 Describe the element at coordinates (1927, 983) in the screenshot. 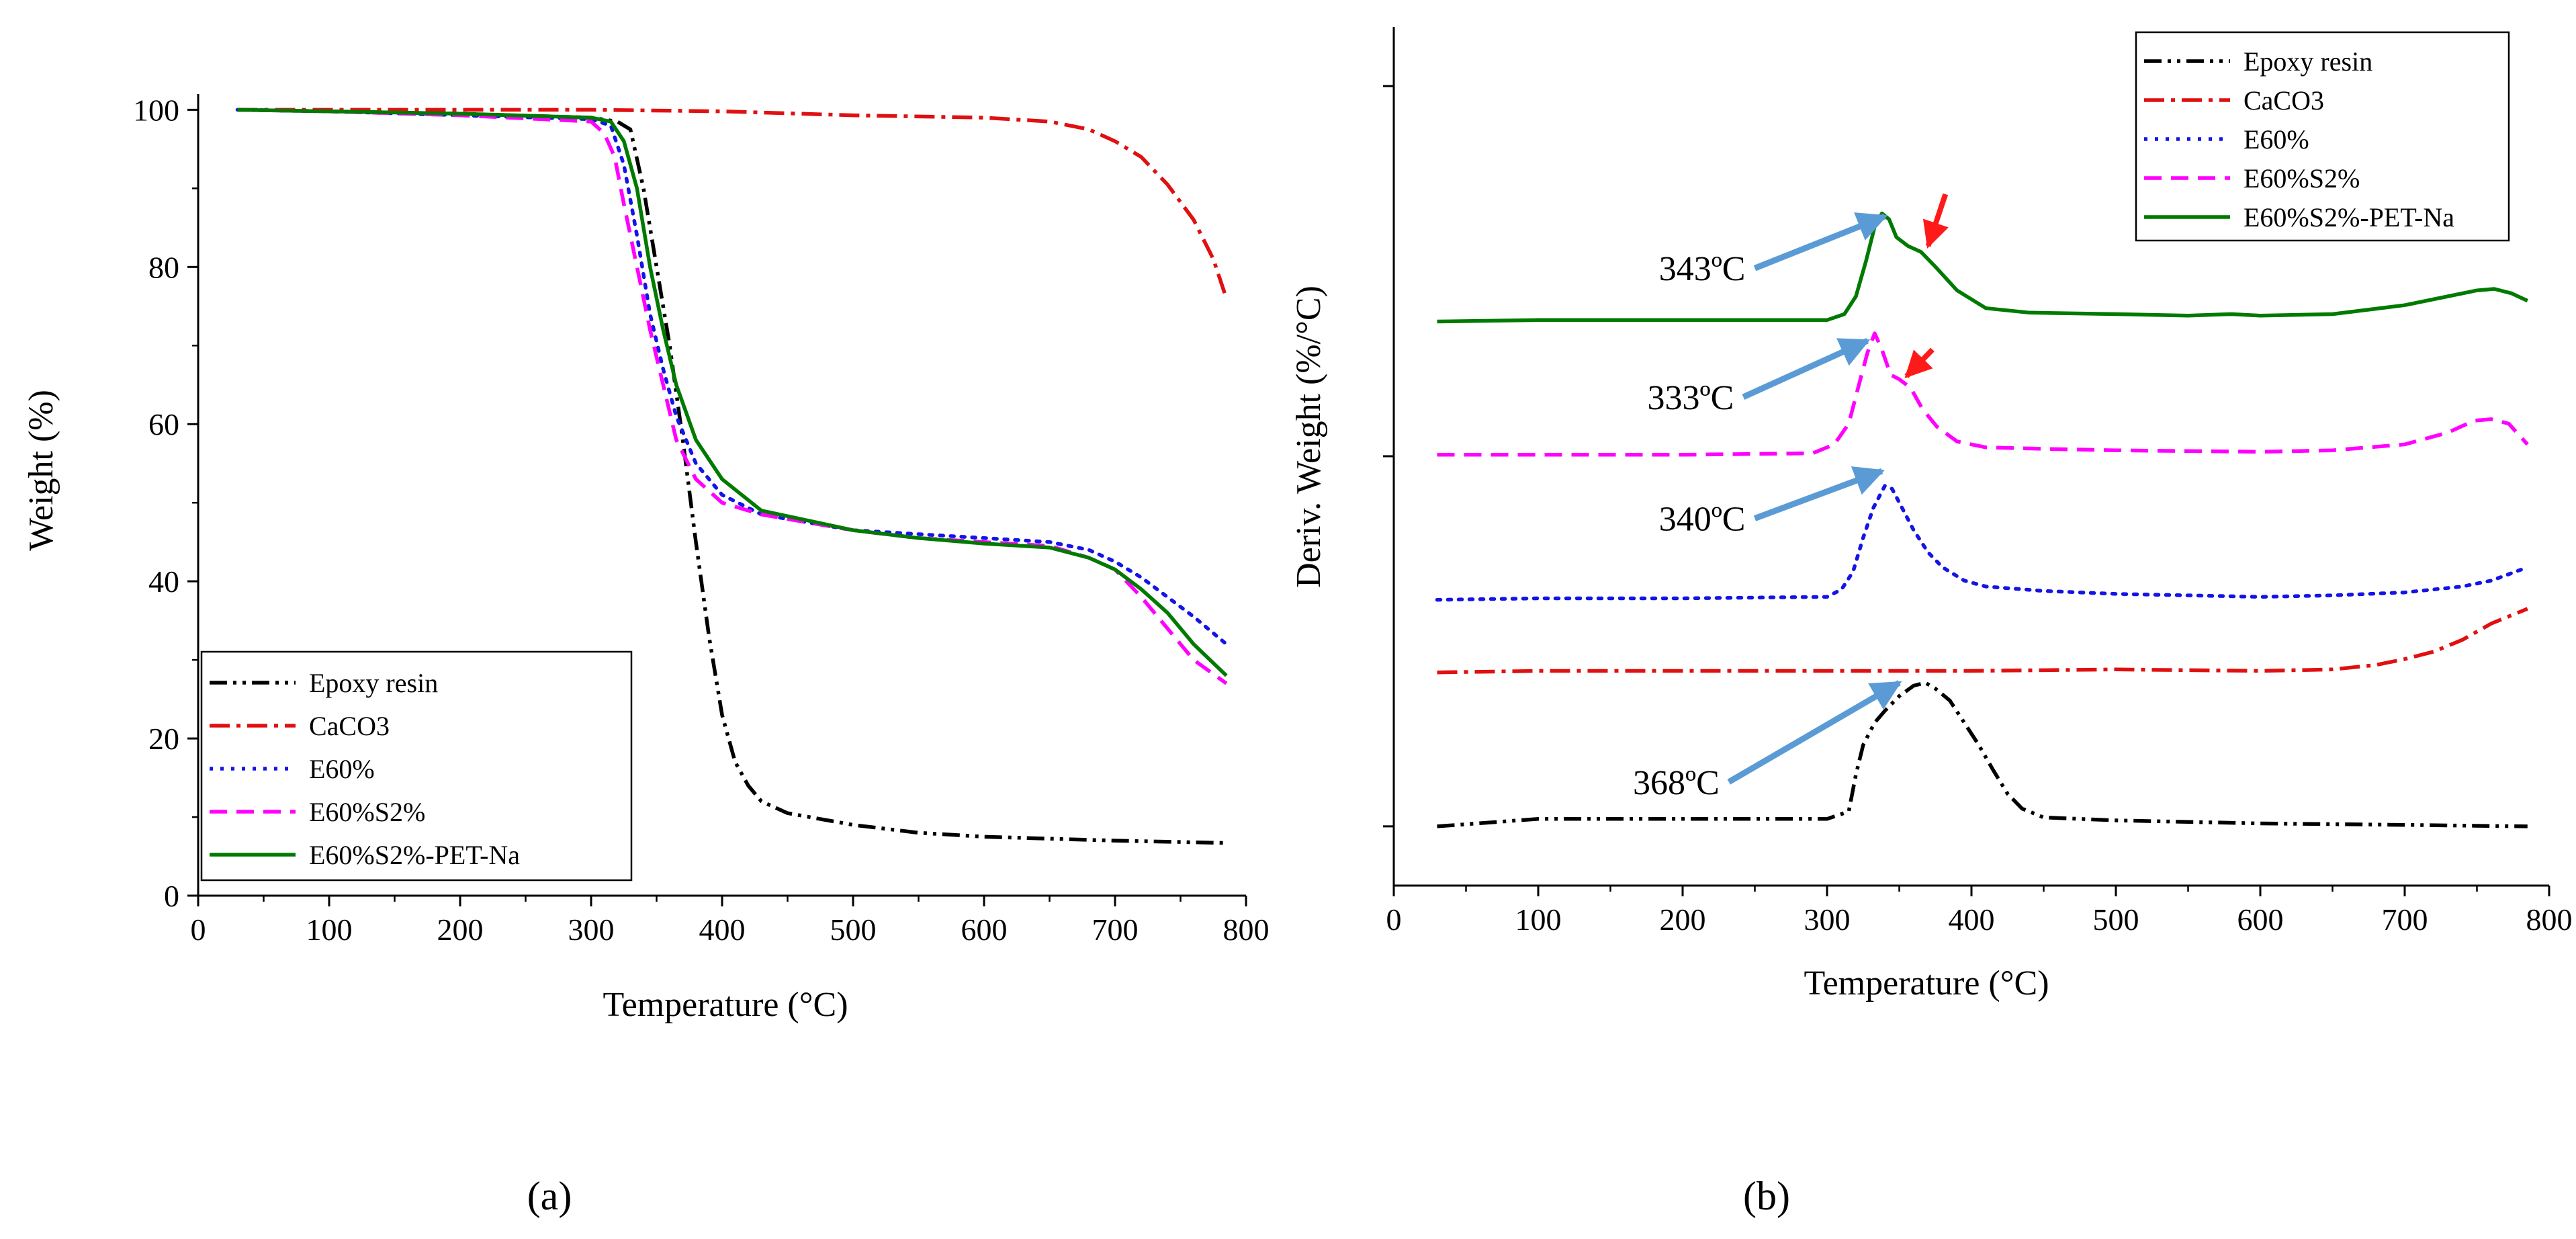

I see `panel-b-xlabel: Temperature (°C)` at that location.